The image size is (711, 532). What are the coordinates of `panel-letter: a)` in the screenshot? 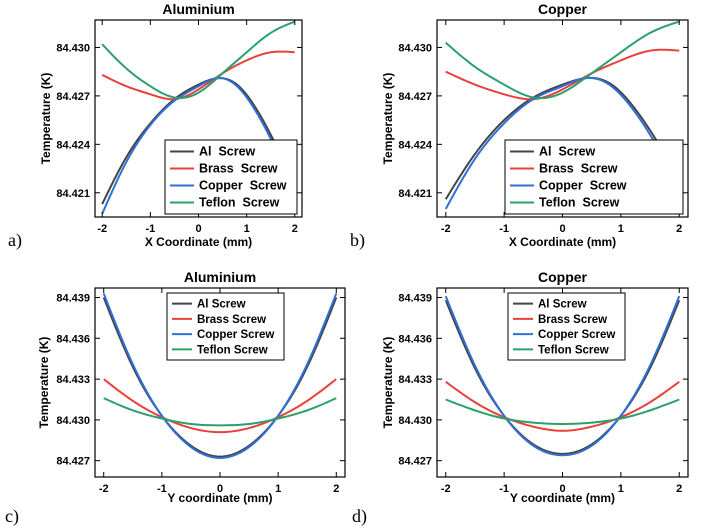 It's located at (15, 240).